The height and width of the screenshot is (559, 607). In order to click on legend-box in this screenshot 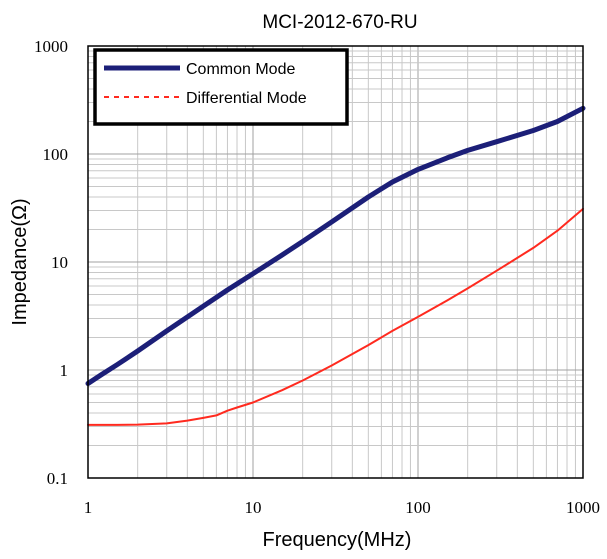, I will do `click(221, 87)`.